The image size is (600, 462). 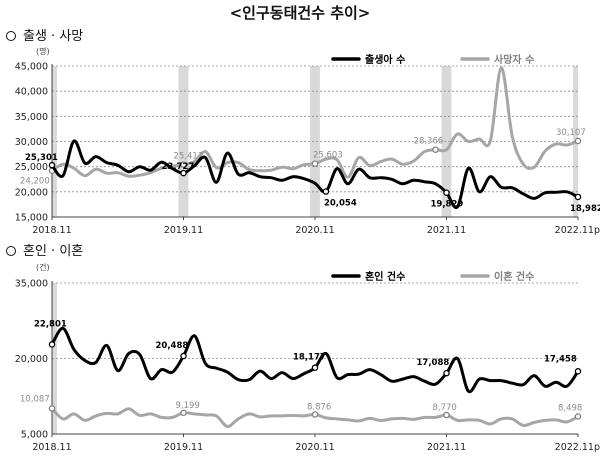 I want to click on section-title-births-deaths: 출생 · 사망, so click(x=44, y=34).